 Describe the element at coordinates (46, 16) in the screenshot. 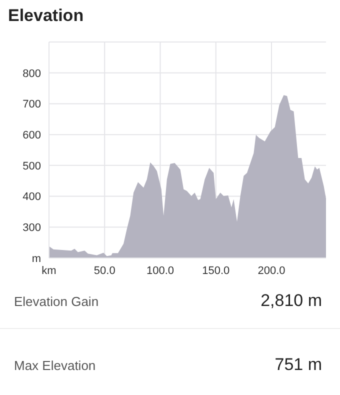

I see `chart-title: Elevation` at that location.